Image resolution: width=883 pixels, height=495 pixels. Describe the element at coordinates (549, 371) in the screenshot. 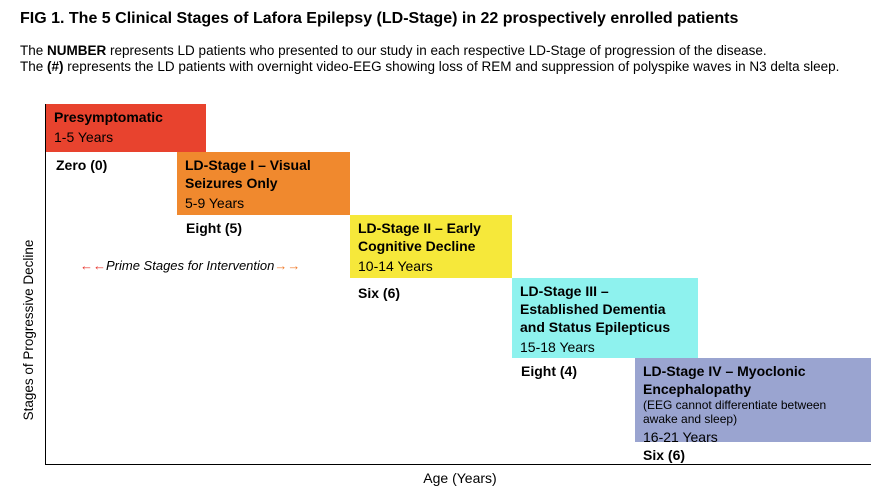

I see `stage-3-count: Eight (4)` at that location.